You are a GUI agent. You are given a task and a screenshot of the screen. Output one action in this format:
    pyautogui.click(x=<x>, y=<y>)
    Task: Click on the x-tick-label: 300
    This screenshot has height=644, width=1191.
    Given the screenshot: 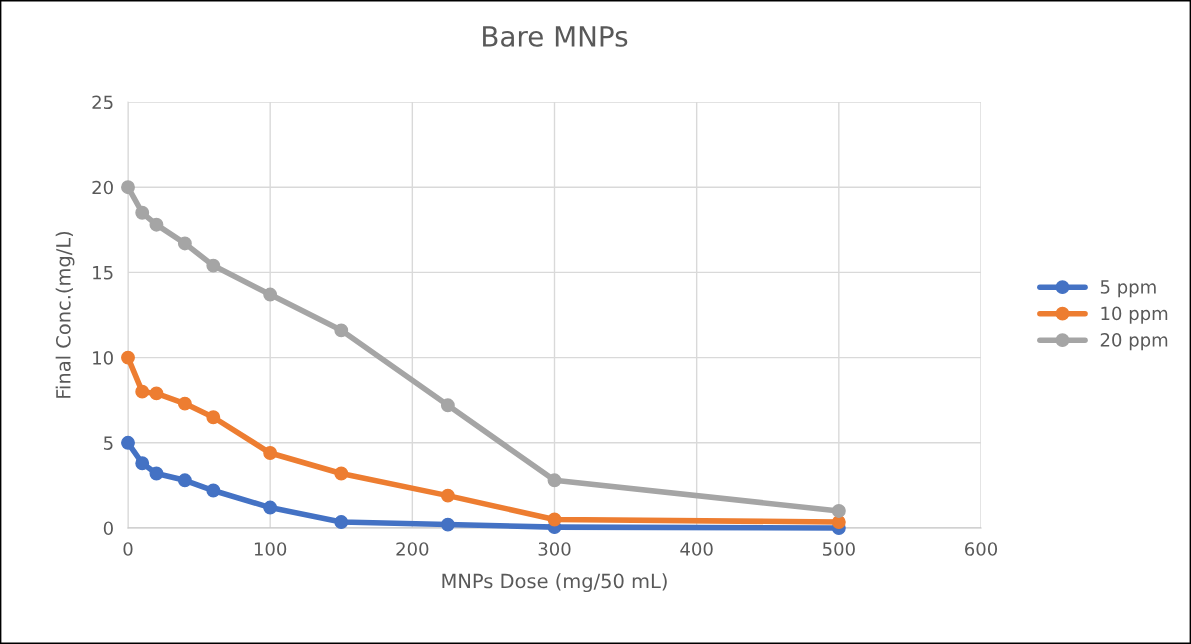 What is the action you would take?
    pyautogui.click(x=554, y=549)
    